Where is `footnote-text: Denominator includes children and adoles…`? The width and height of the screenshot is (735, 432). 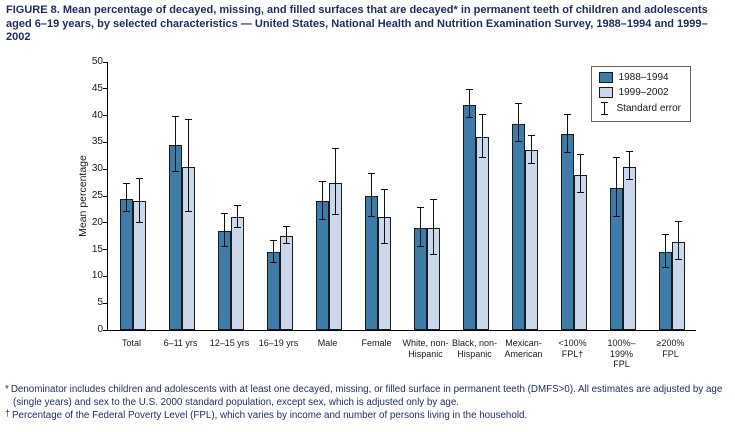
footnote-text: Denominator includes children and adoles… is located at coordinates (366, 396).